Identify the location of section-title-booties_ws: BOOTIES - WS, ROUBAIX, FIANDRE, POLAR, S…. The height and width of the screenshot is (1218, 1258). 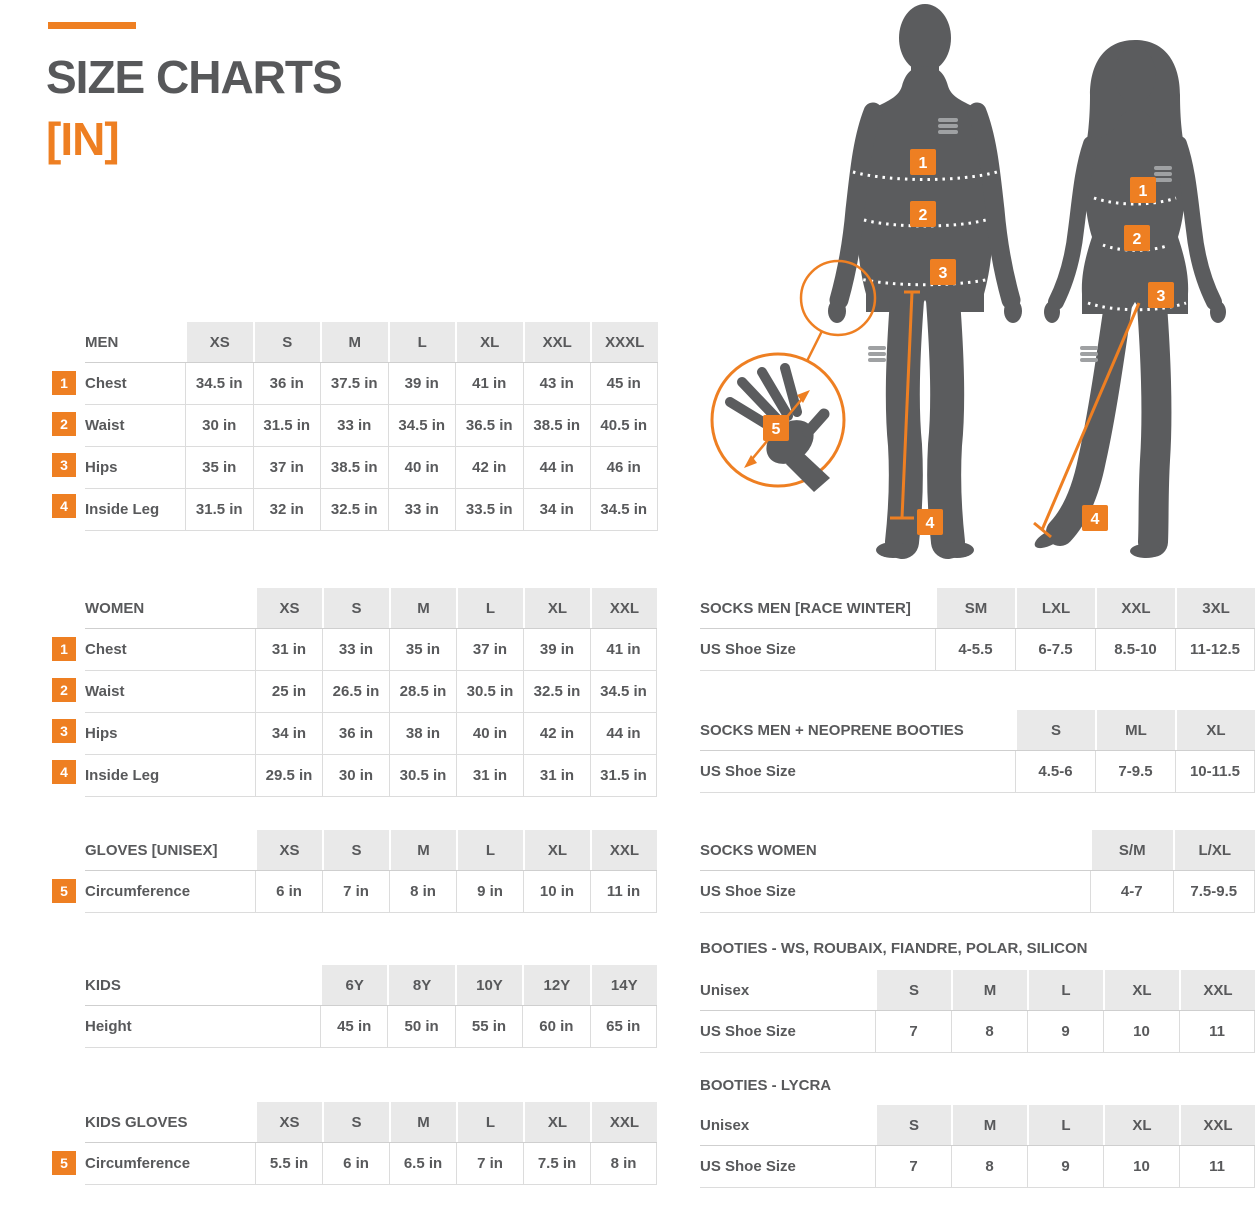
(894, 948).